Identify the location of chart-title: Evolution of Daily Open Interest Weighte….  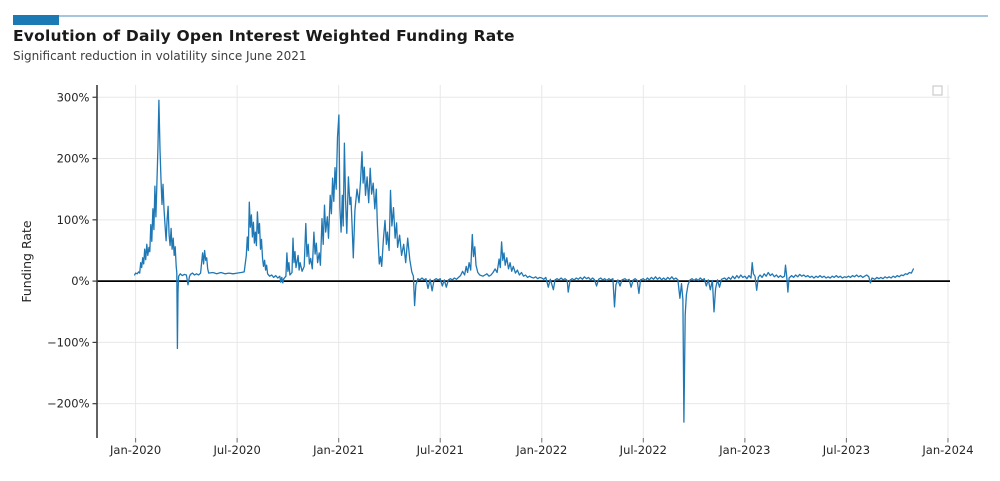
(264, 36).